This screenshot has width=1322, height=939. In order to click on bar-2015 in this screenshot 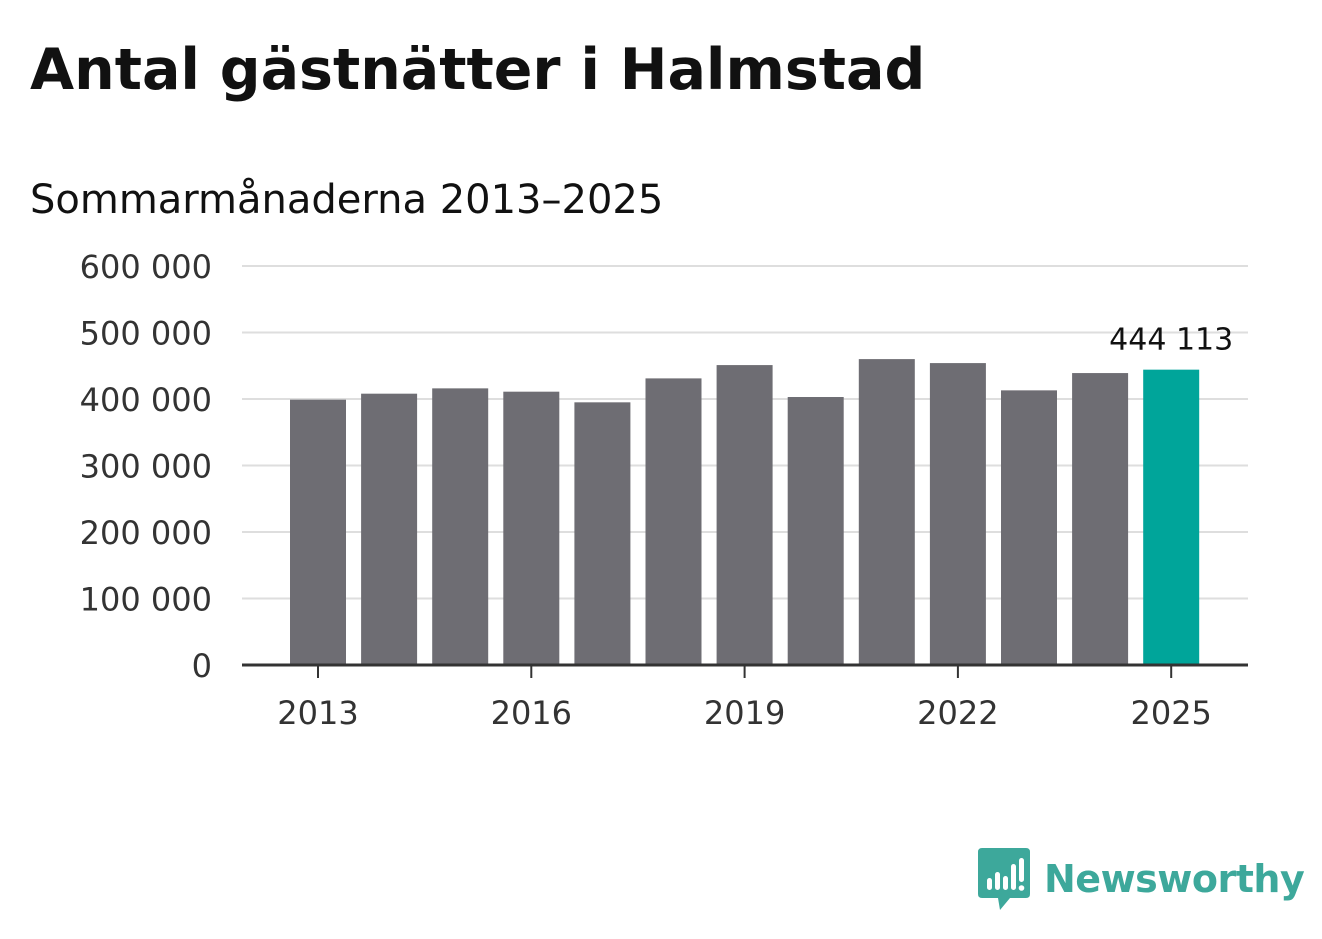, I will do `click(460, 526)`.